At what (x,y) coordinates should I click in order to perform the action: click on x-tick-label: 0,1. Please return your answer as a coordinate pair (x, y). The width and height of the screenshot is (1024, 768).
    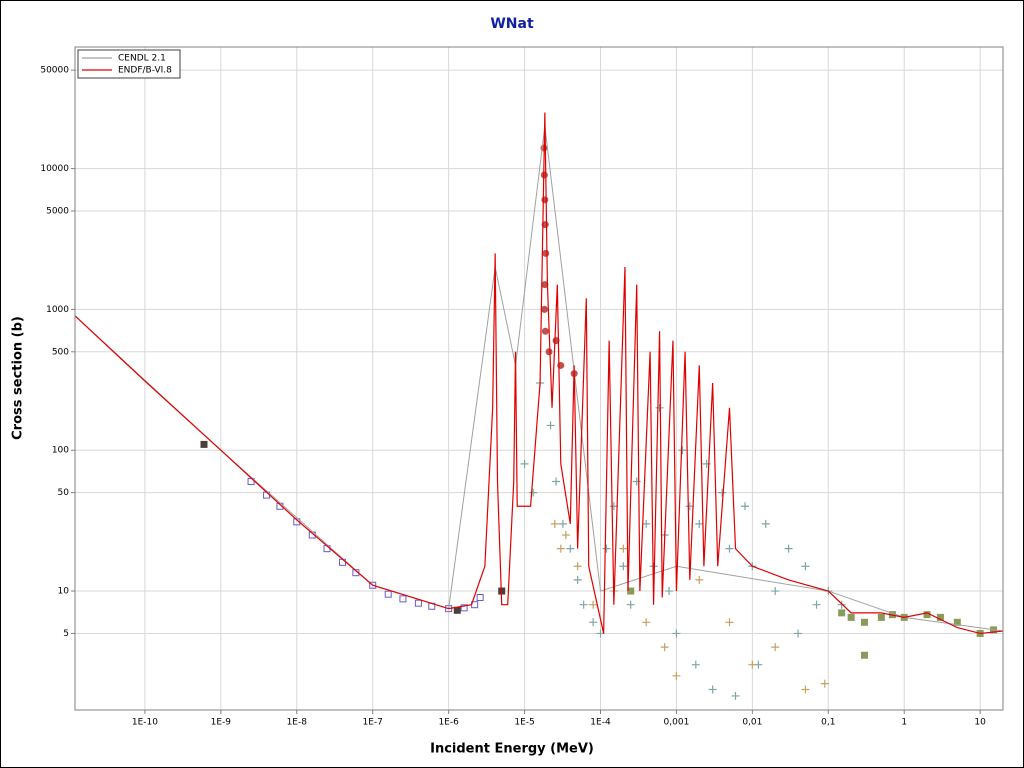
    Looking at the image, I should click on (828, 723).